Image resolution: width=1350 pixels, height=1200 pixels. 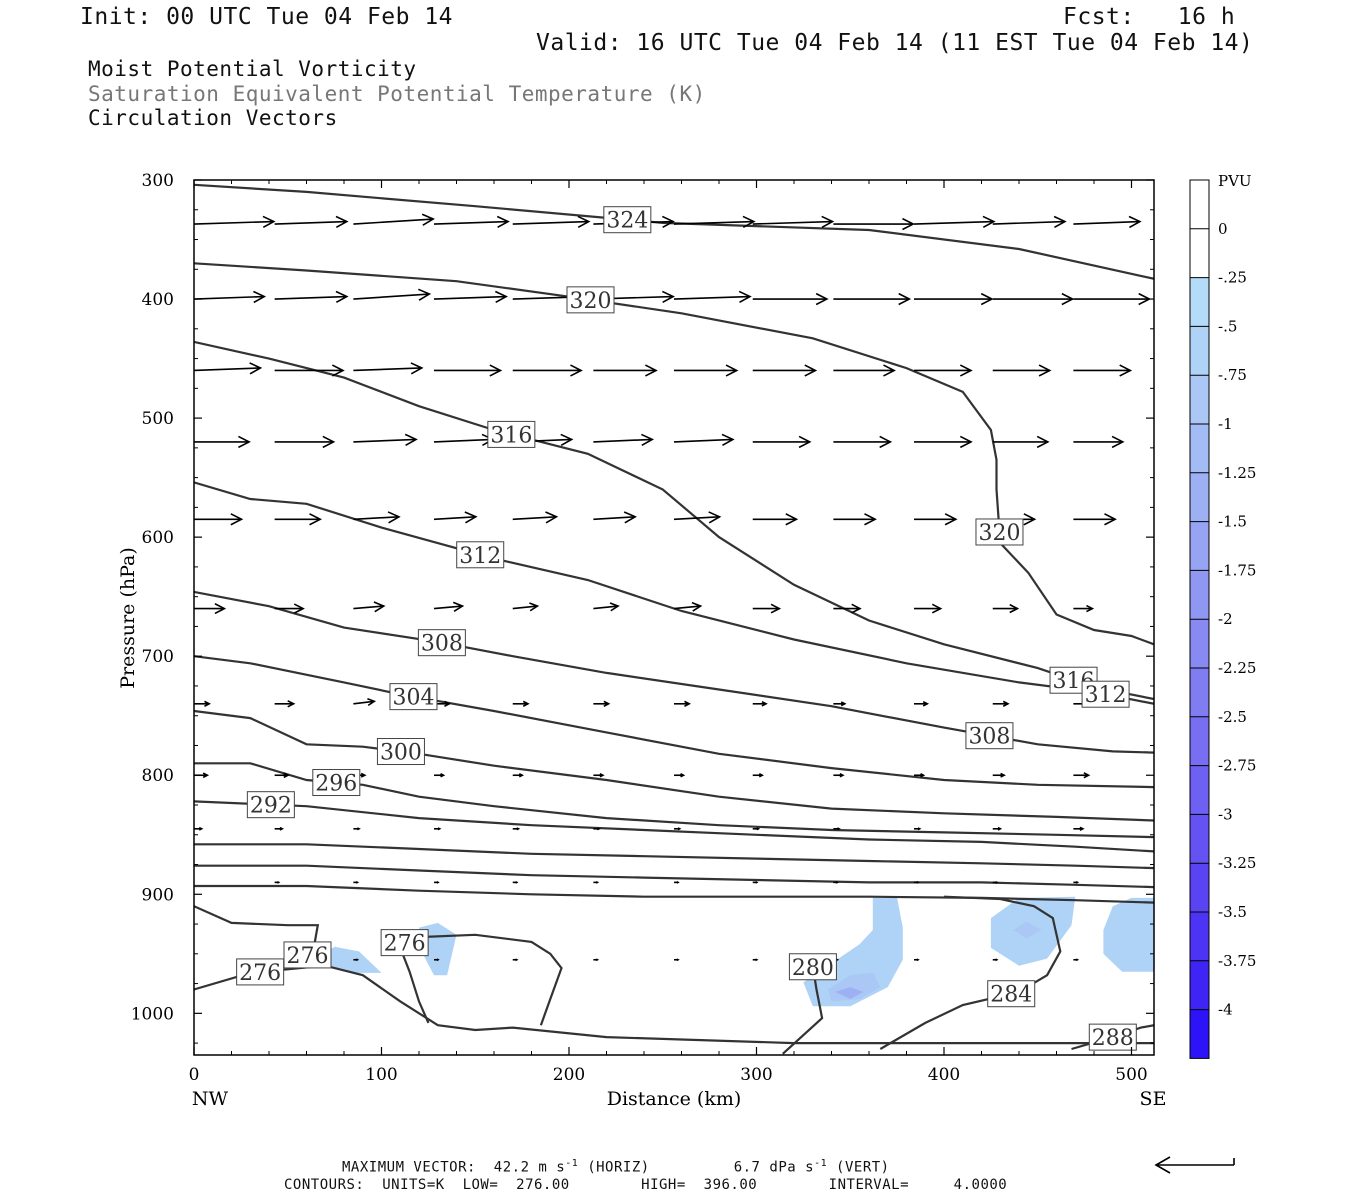 What do you see at coordinates (401, 753) in the screenshot?
I see `contour-label-6: 300` at bounding box center [401, 753].